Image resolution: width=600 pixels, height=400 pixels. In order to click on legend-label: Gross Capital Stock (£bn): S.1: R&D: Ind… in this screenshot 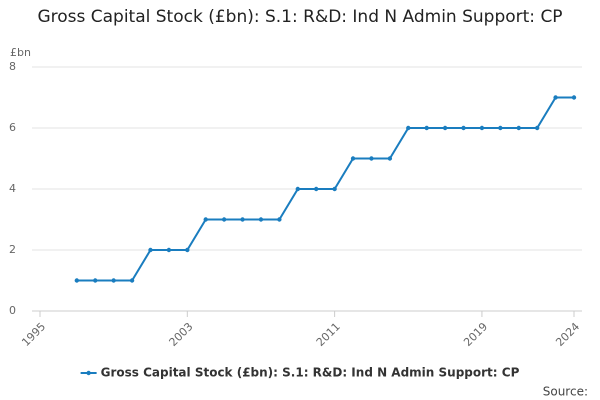, I will do `click(310, 373)`.